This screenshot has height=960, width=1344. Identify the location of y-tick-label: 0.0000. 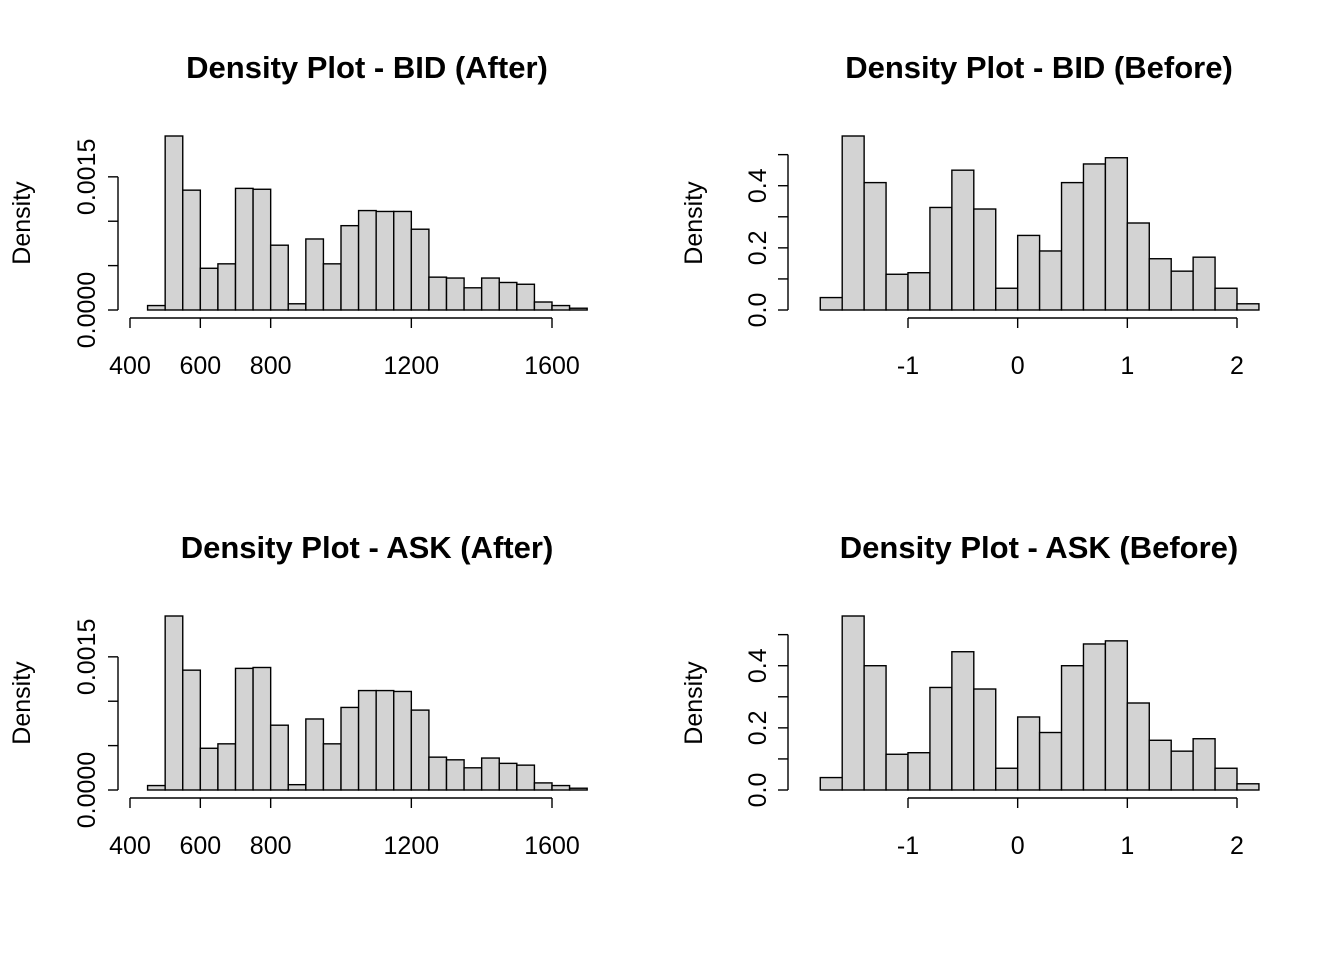
(87, 310).